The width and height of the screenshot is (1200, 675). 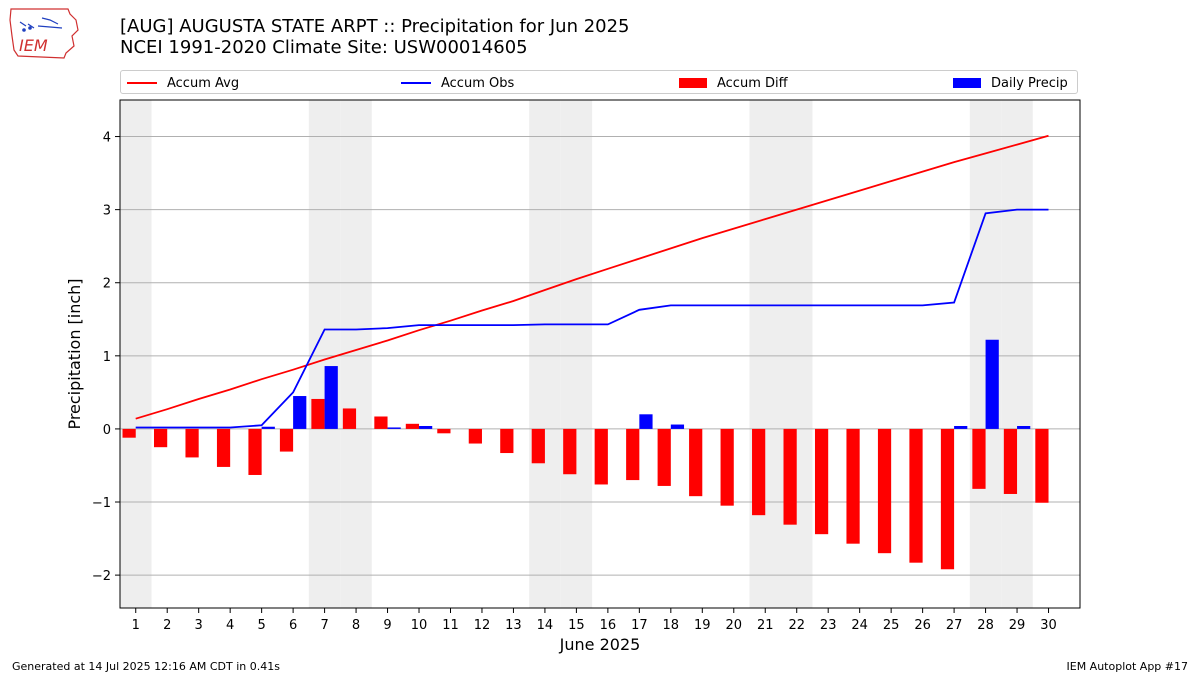 I want to click on x-tick-label: 2, so click(x=167, y=625).